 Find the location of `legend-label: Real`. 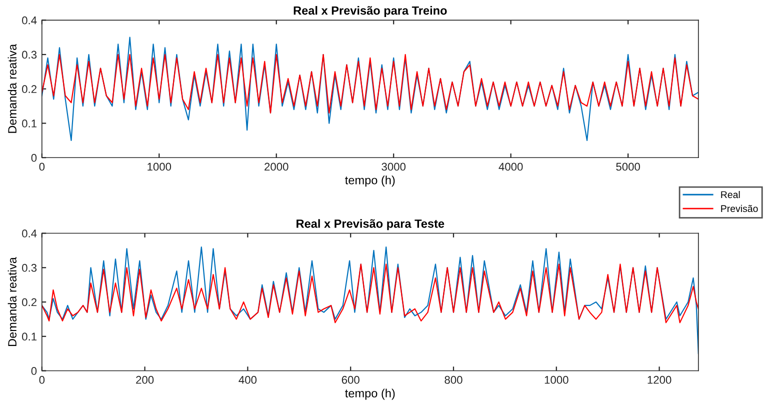

legend-label: Real is located at coordinates (730, 194).